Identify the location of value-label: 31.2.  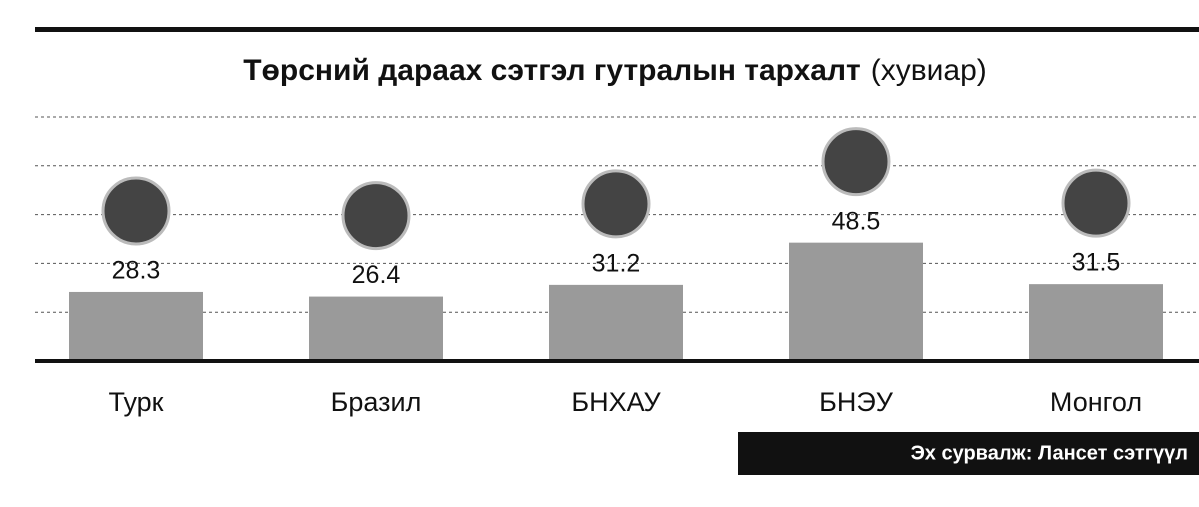
(616, 263).